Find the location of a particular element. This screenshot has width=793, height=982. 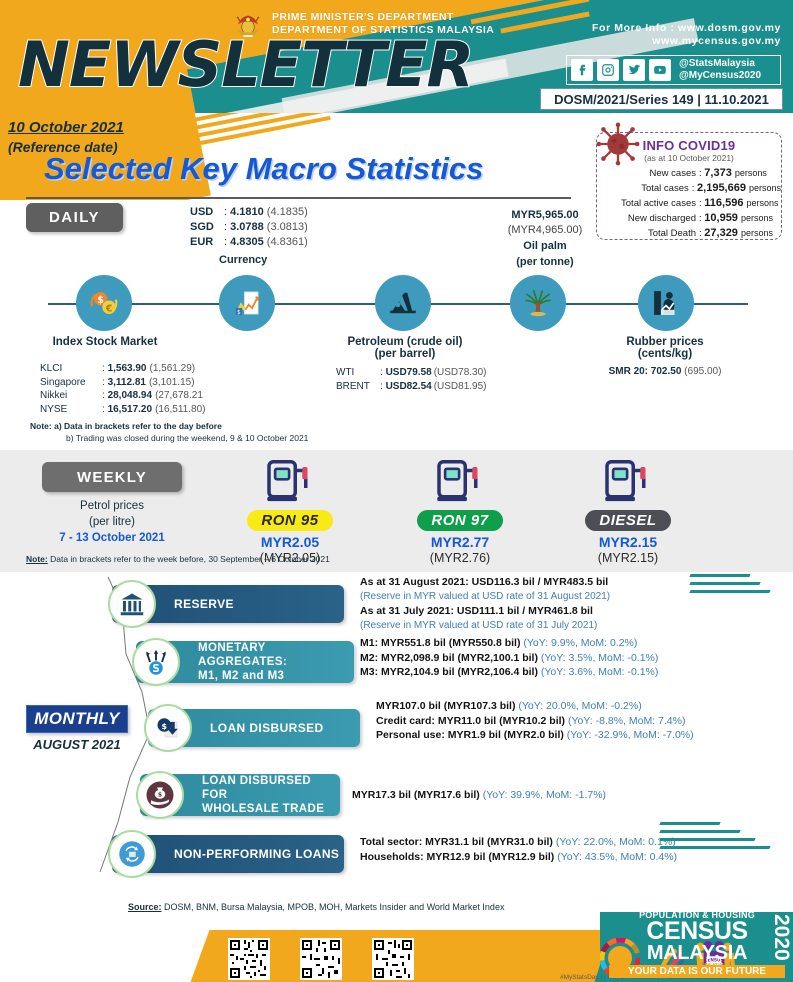

currency-previous: (4.1835) is located at coordinates (287, 212).